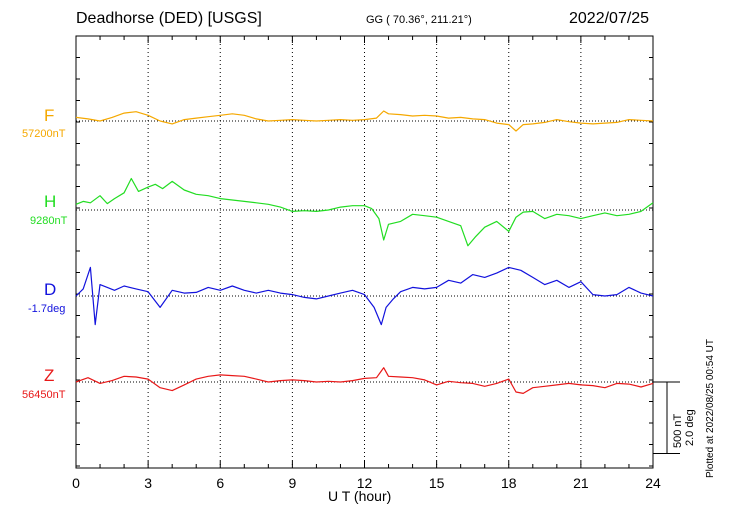  Describe the element at coordinates (47, 309) in the screenshot. I see `baseline-label-d: -1.7deg` at that location.